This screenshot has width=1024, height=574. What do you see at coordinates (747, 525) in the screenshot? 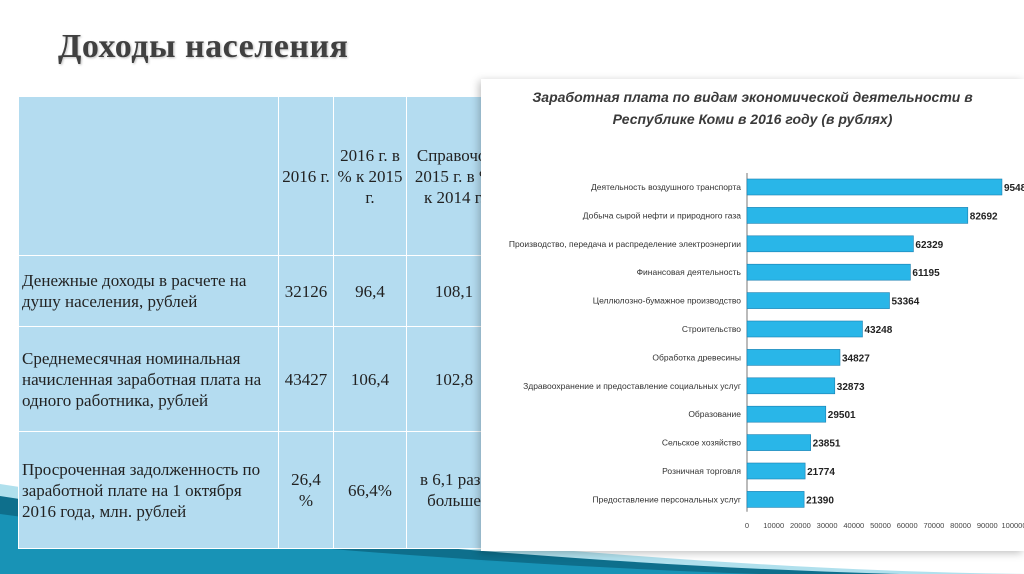
I see `x-tick-label: 0` at bounding box center [747, 525].